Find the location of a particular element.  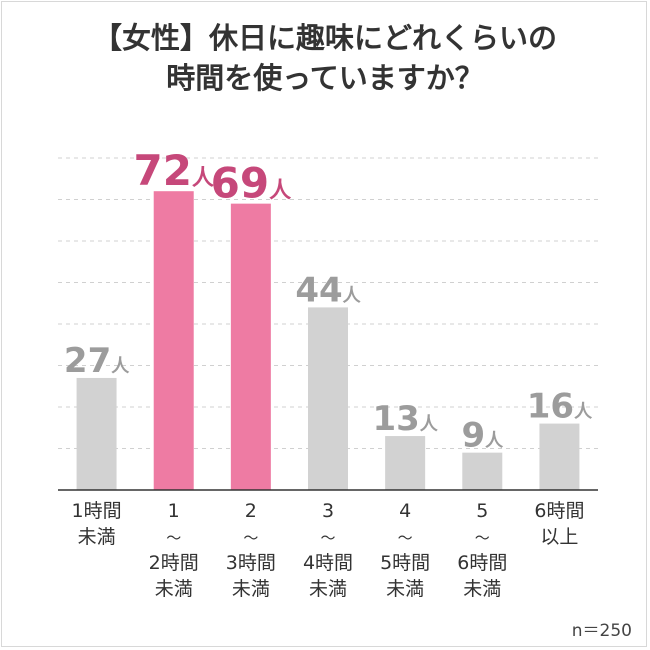

x-tick-label-4: 3 〜 4時間未満 is located at coordinates (328, 550).